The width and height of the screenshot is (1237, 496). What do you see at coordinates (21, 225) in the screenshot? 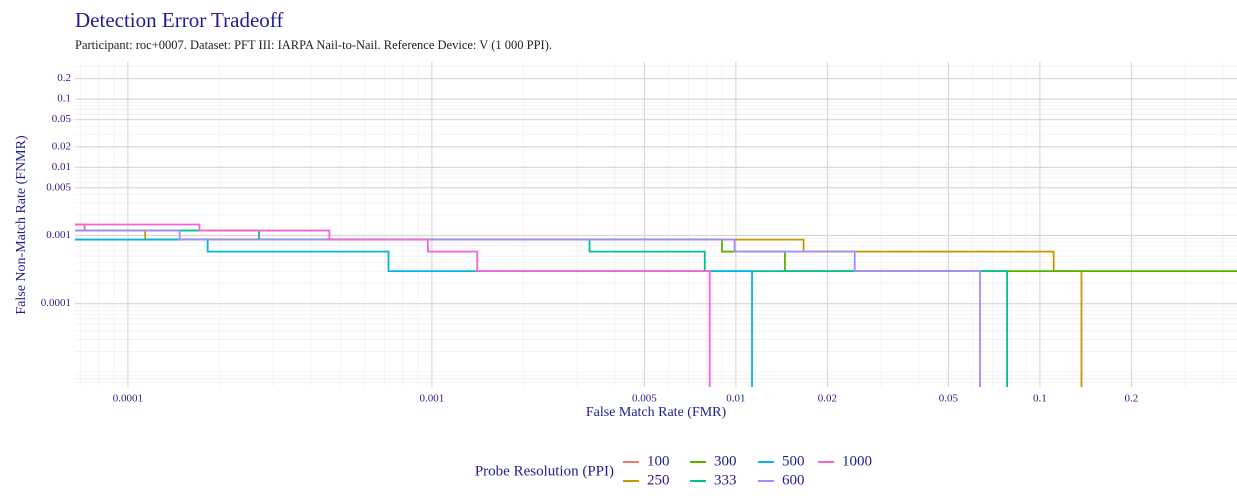
I see `y-axis-label: False Non-Match Rate (FNMR)` at bounding box center [21, 225].